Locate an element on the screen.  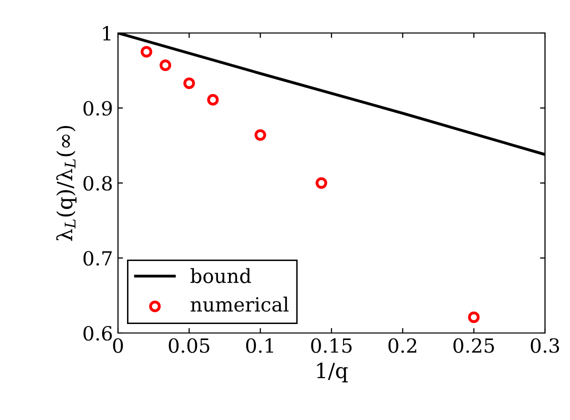
x-tick-label: 0.1 is located at coordinates (260, 345).